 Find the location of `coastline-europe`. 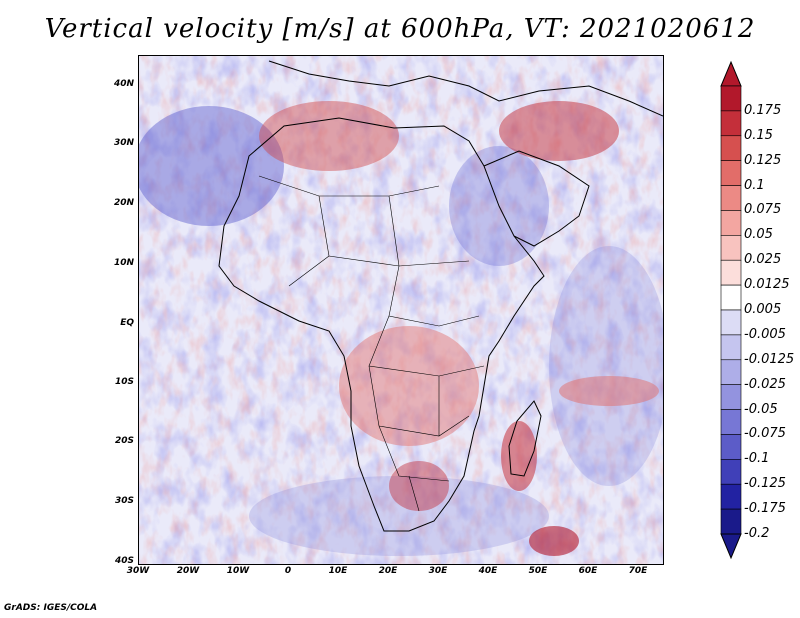

coastline-europe is located at coordinates (465, 88).